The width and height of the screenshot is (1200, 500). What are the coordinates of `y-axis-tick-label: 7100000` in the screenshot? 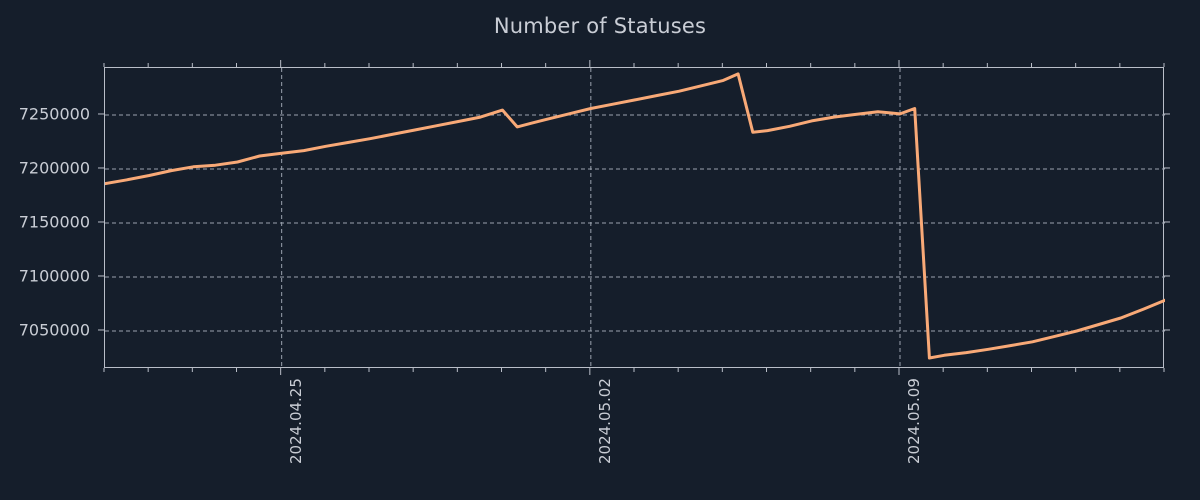 It's located at (54, 276).